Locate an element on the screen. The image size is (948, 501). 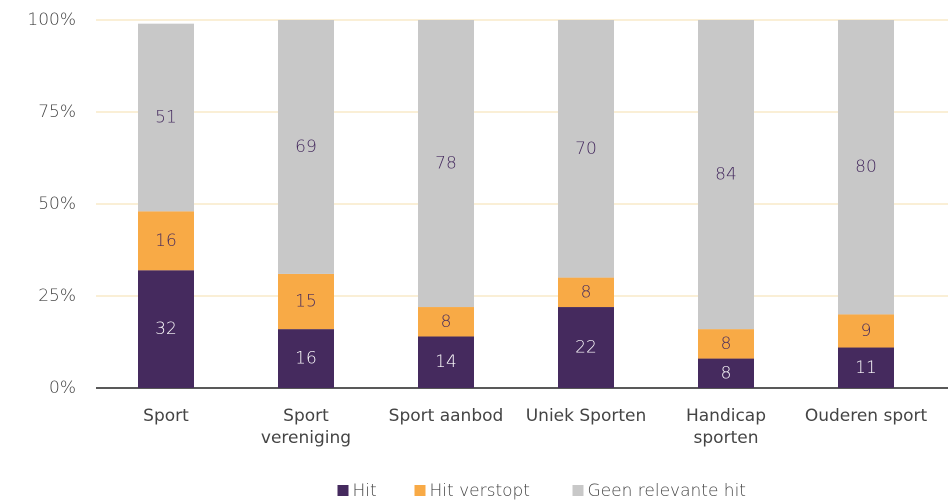
data-label: 80 is located at coordinates (866, 167).